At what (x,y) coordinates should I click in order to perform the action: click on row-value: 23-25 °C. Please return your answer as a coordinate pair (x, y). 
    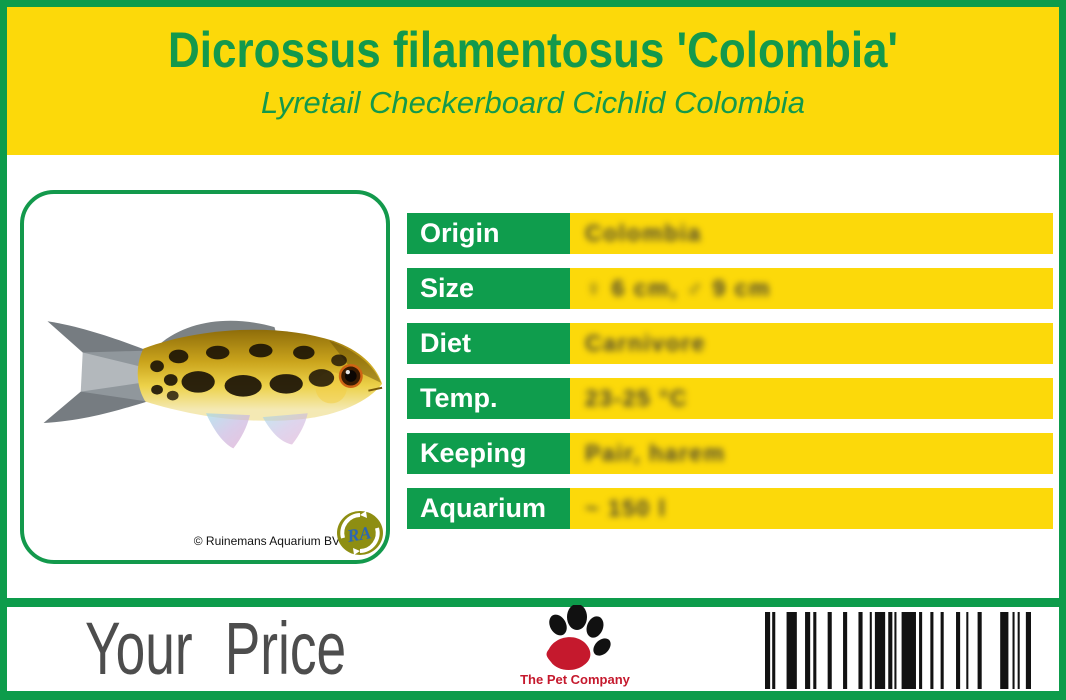
    Looking at the image, I should click on (811, 398).